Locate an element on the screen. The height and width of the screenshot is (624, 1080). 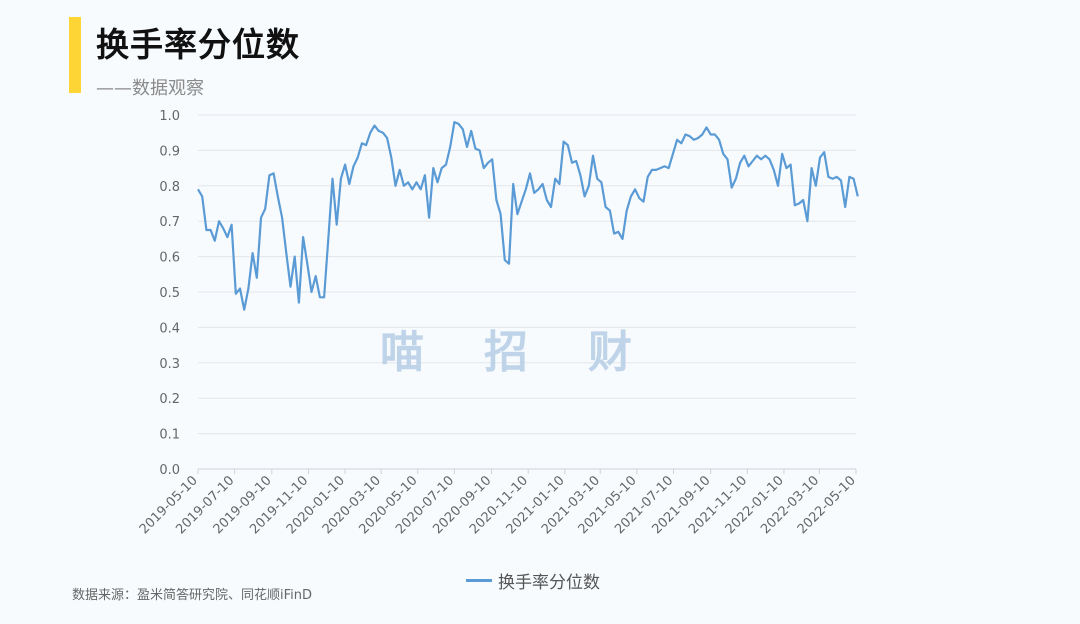
watermark: 喵招财 is located at coordinates (536, 352).